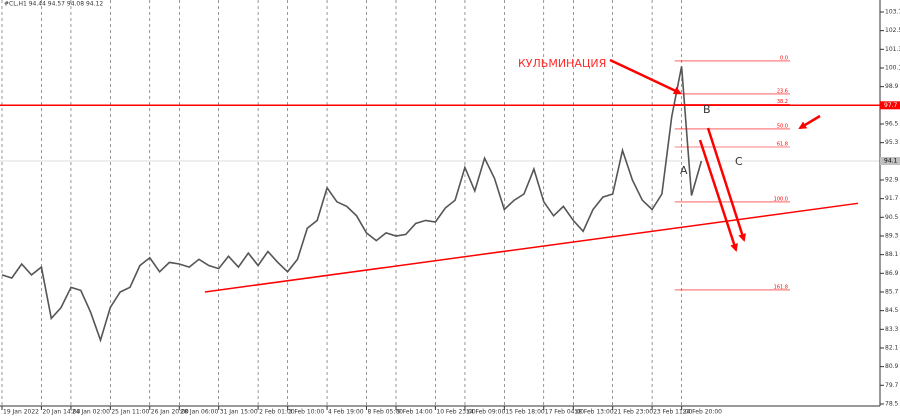 This screenshot has height=419, width=900. What do you see at coordinates (739, 161) in the screenshot?
I see `annotation: C` at bounding box center [739, 161].